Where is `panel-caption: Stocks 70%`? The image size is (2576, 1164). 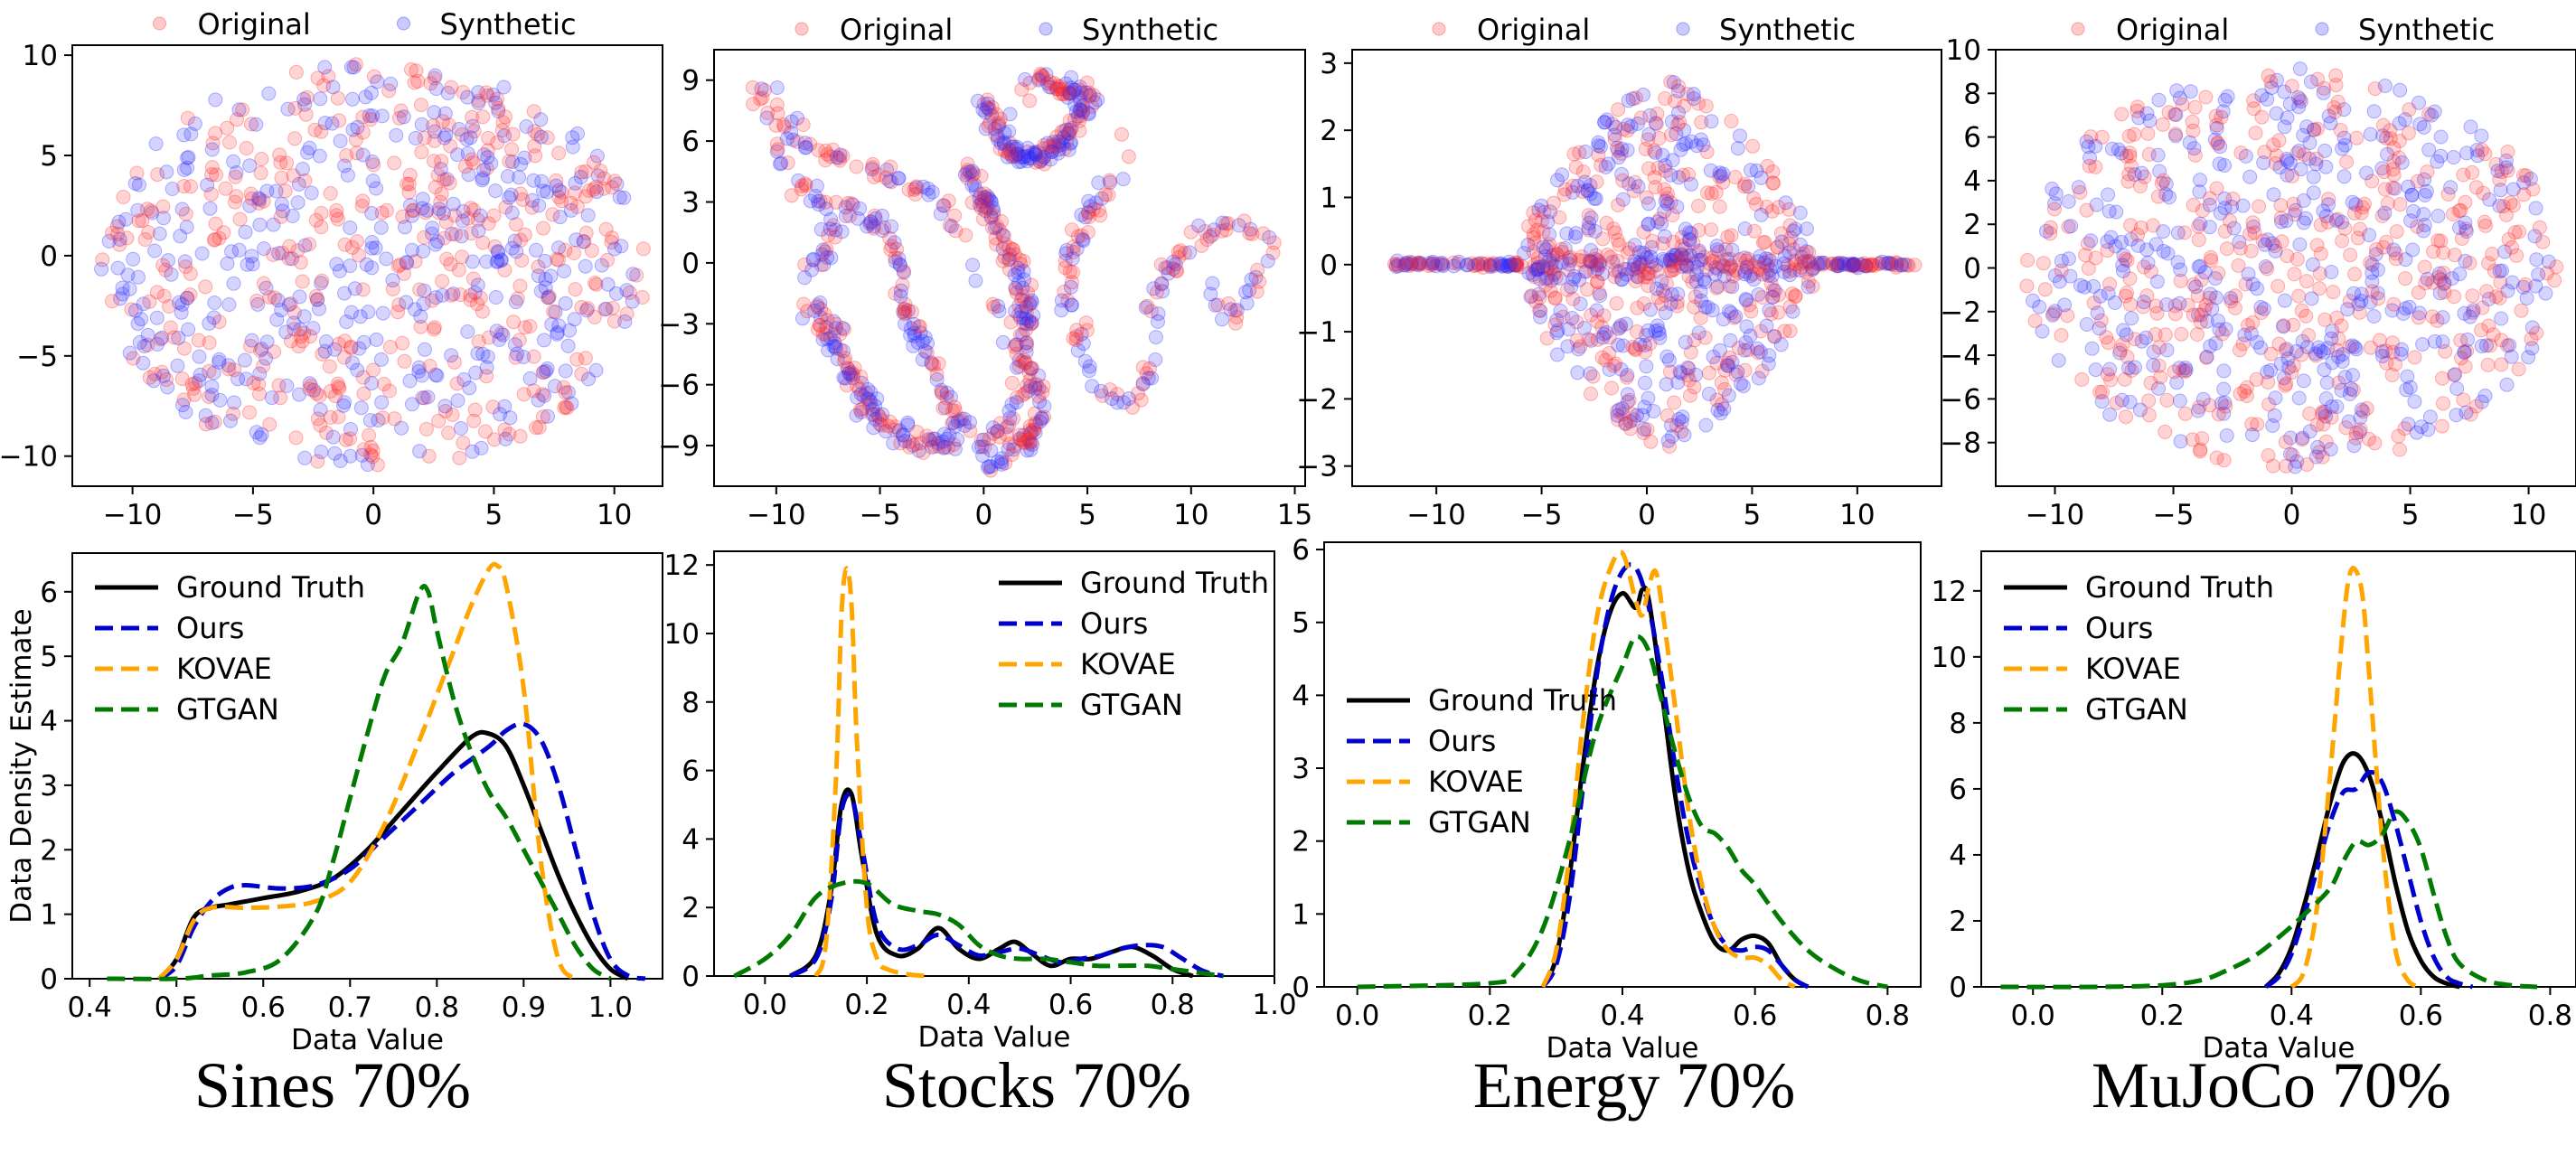
panel-caption: Stocks 70% is located at coordinates (1037, 1085).